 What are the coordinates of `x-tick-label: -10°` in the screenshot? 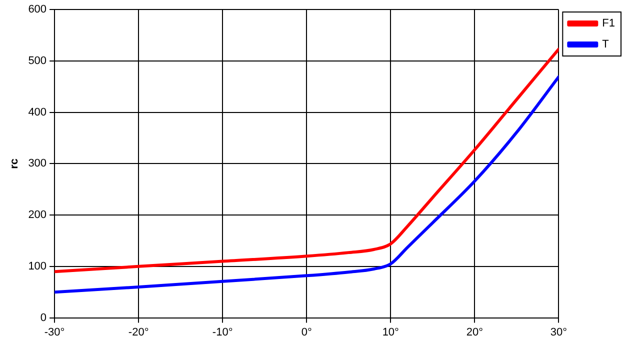 It's located at (222, 332).